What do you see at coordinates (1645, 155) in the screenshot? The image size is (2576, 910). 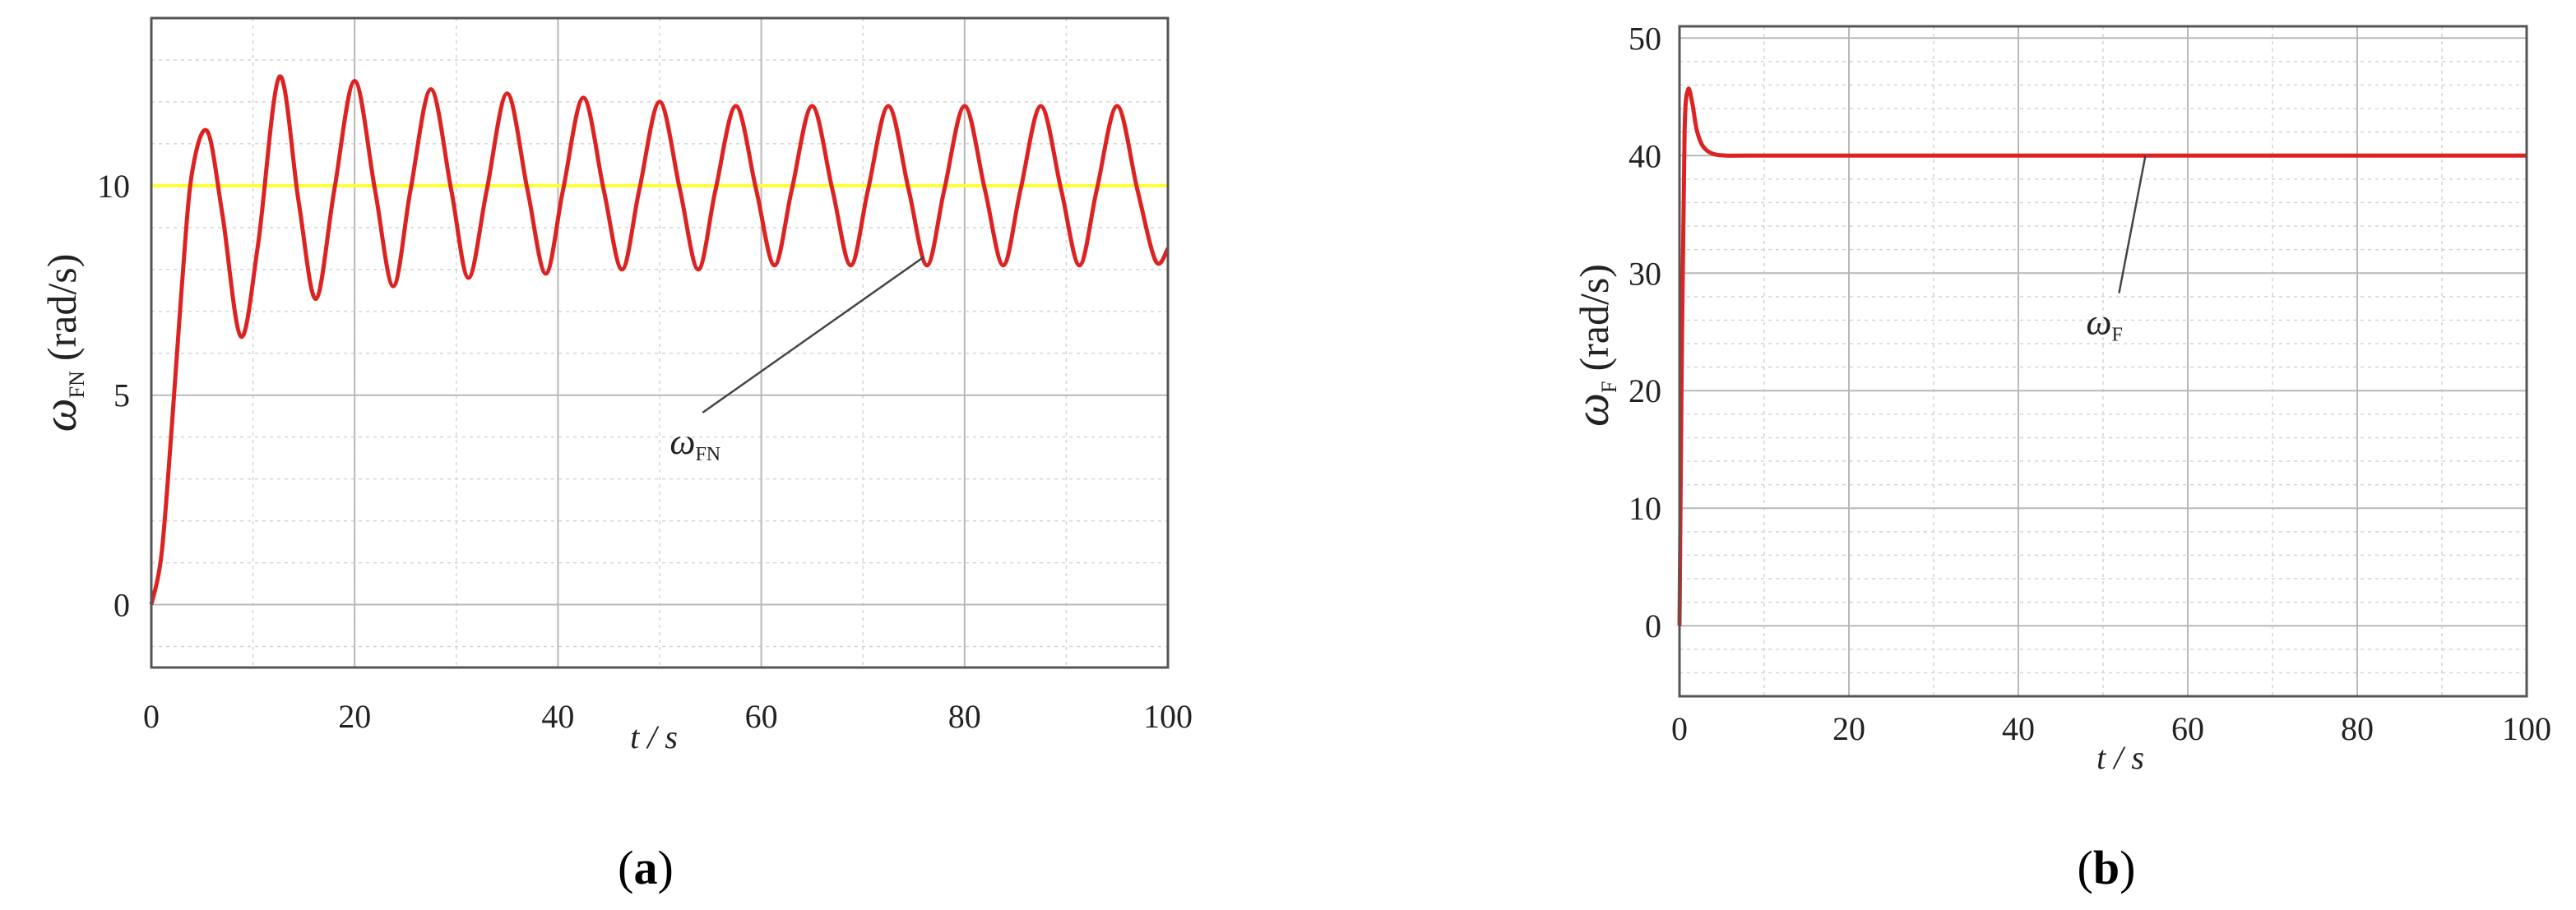 I see `y-tick-label: 40` at bounding box center [1645, 155].